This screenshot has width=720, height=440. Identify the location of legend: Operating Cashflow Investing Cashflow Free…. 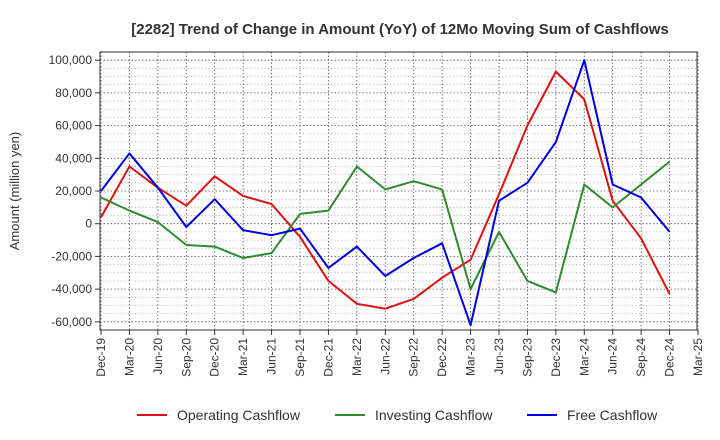
(397, 415).